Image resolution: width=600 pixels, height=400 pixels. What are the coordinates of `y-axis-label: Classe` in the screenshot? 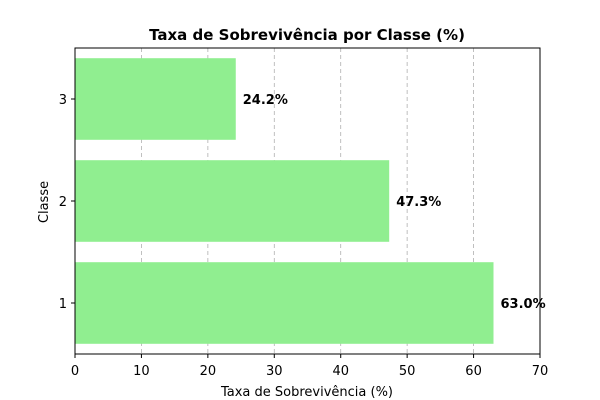 It's located at (44, 202).